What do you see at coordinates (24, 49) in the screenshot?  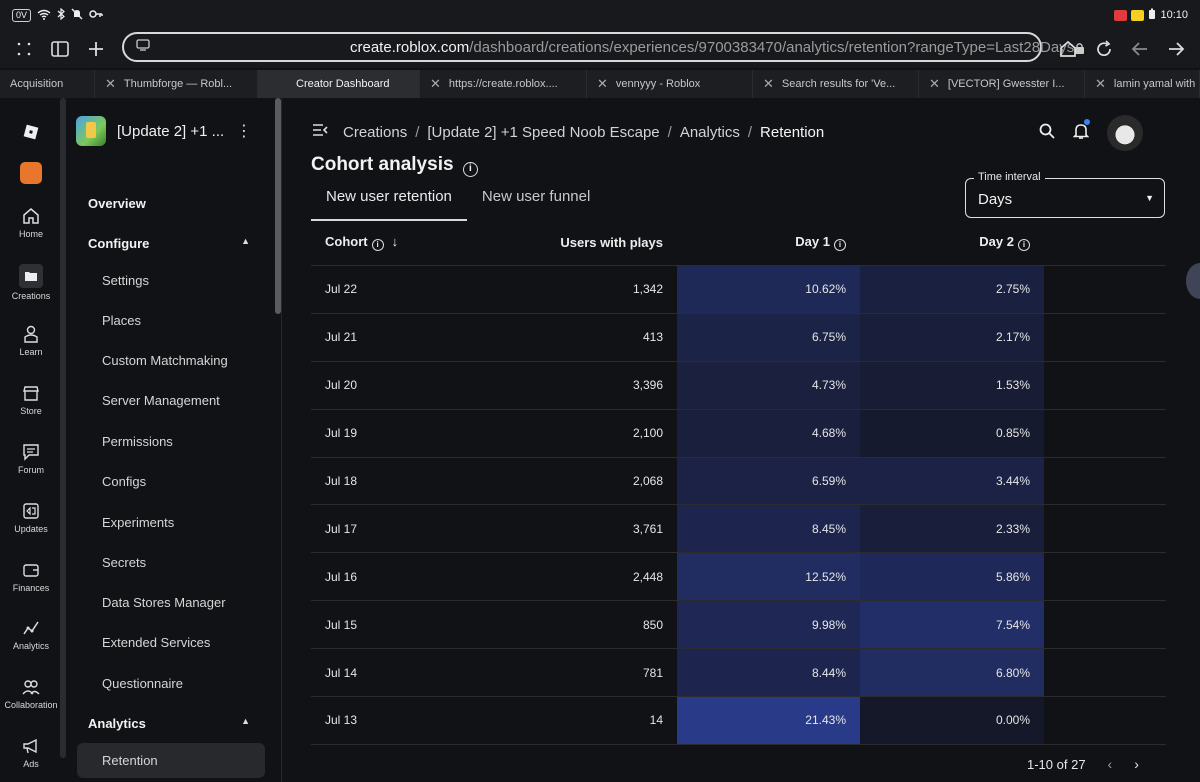 I see `drag-handle-icon` at bounding box center [24, 49].